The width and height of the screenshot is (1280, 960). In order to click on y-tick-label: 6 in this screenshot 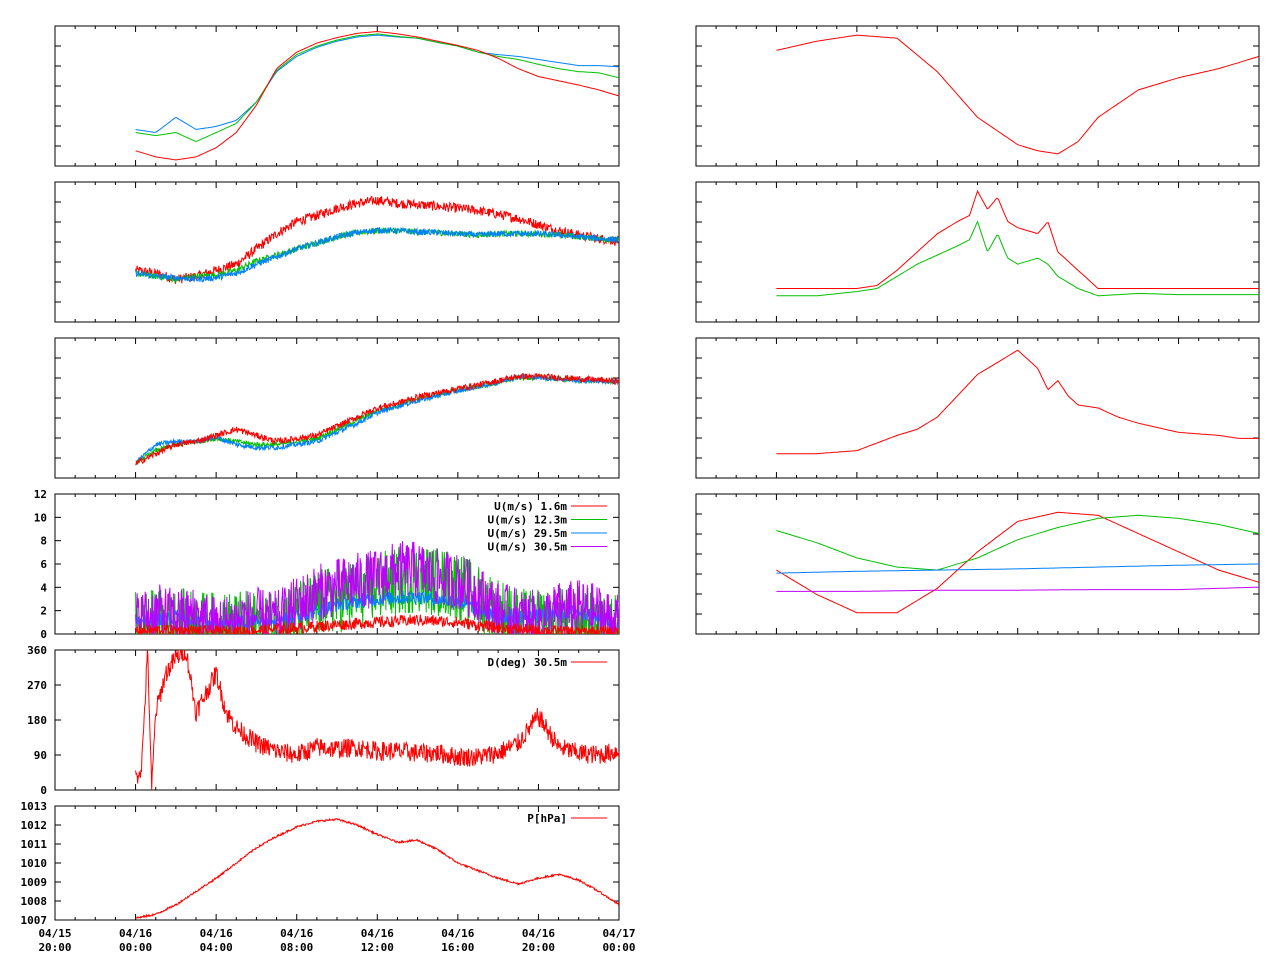, I will do `click(43, 564)`.